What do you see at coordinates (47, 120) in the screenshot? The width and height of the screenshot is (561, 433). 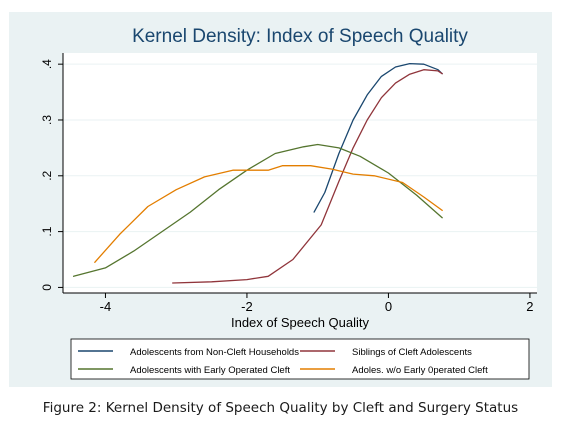 I see `y-tick-label: .3` at bounding box center [47, 120].